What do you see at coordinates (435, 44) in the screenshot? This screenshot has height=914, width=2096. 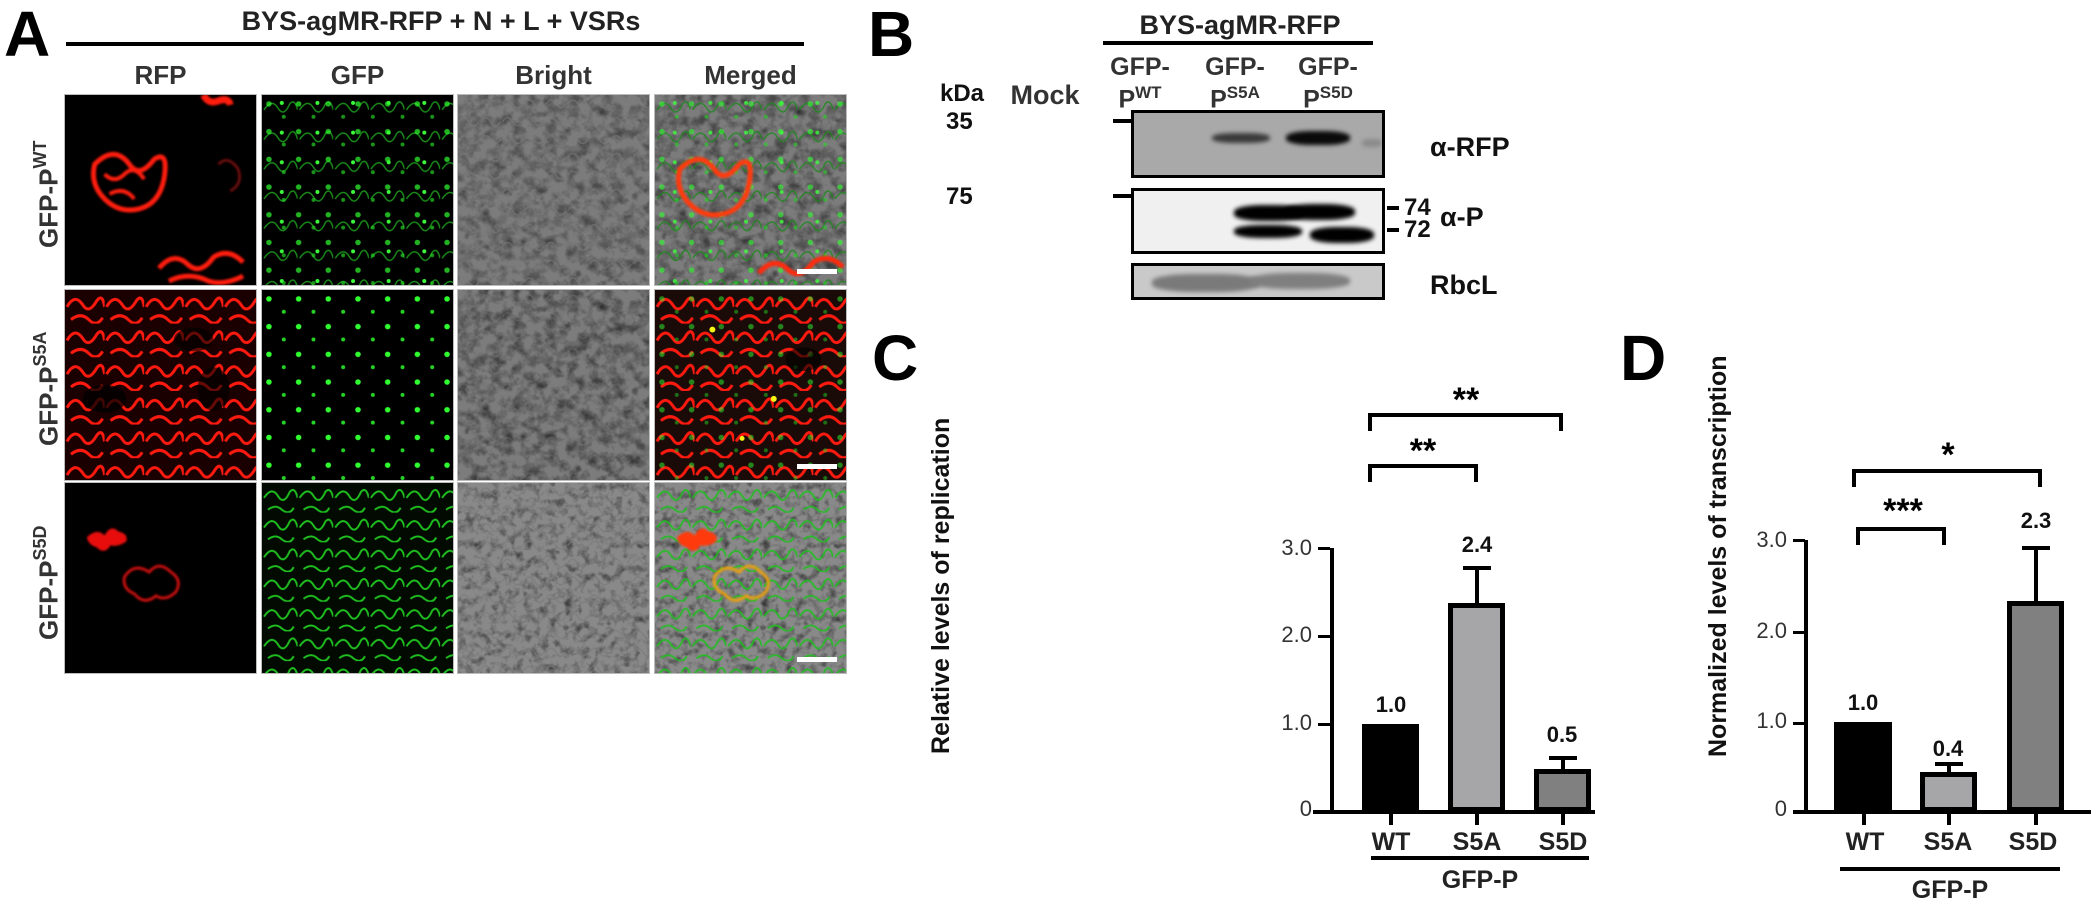 I see `panel-a-title-rule` at bounding box center [435, 44].